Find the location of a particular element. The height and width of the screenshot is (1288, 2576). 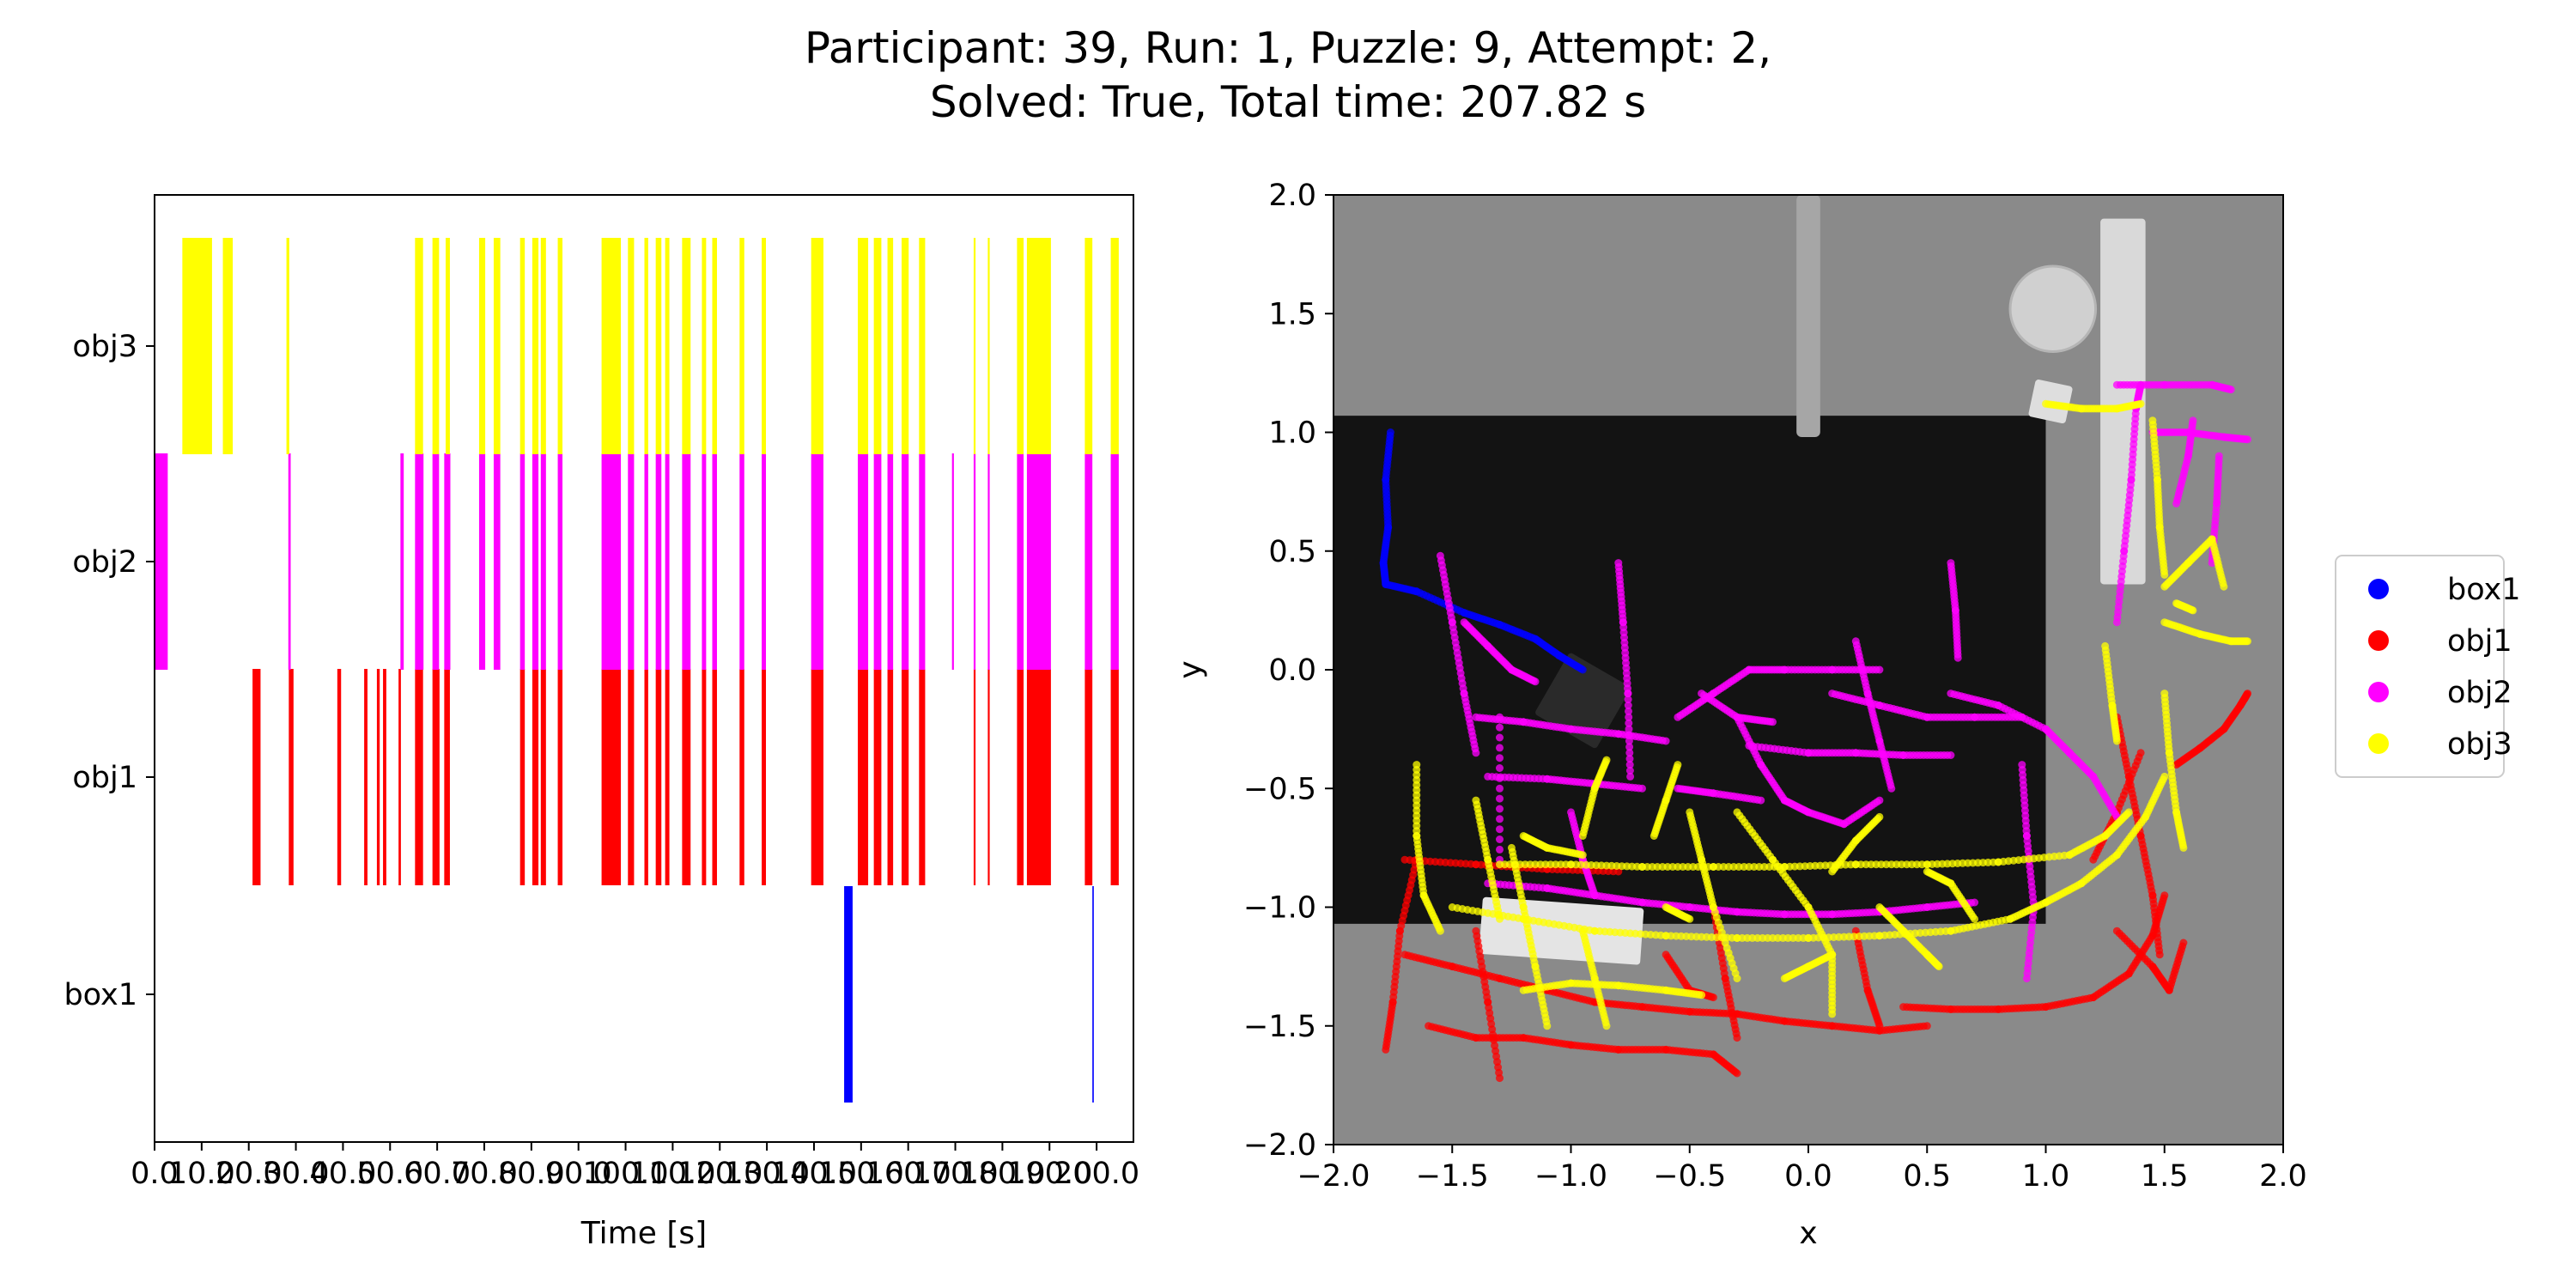

scene-bar is located at coordinates (2123, 401).